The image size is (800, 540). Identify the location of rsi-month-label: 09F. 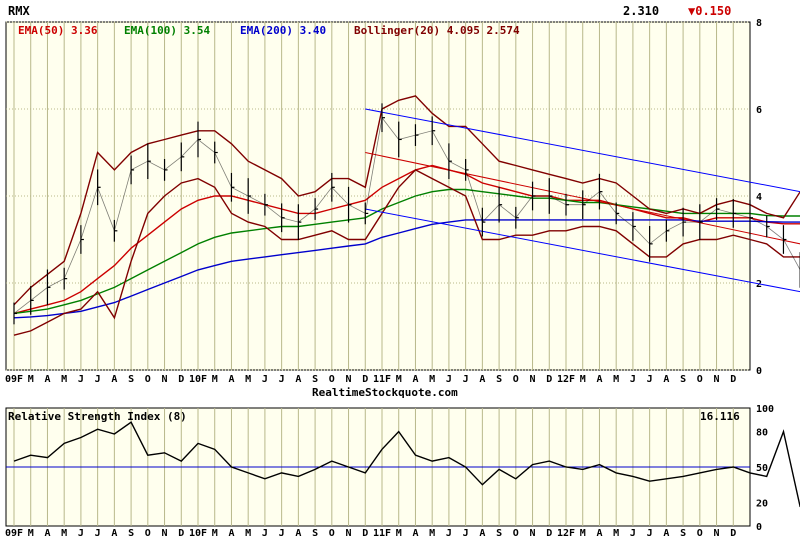
(14, 533).